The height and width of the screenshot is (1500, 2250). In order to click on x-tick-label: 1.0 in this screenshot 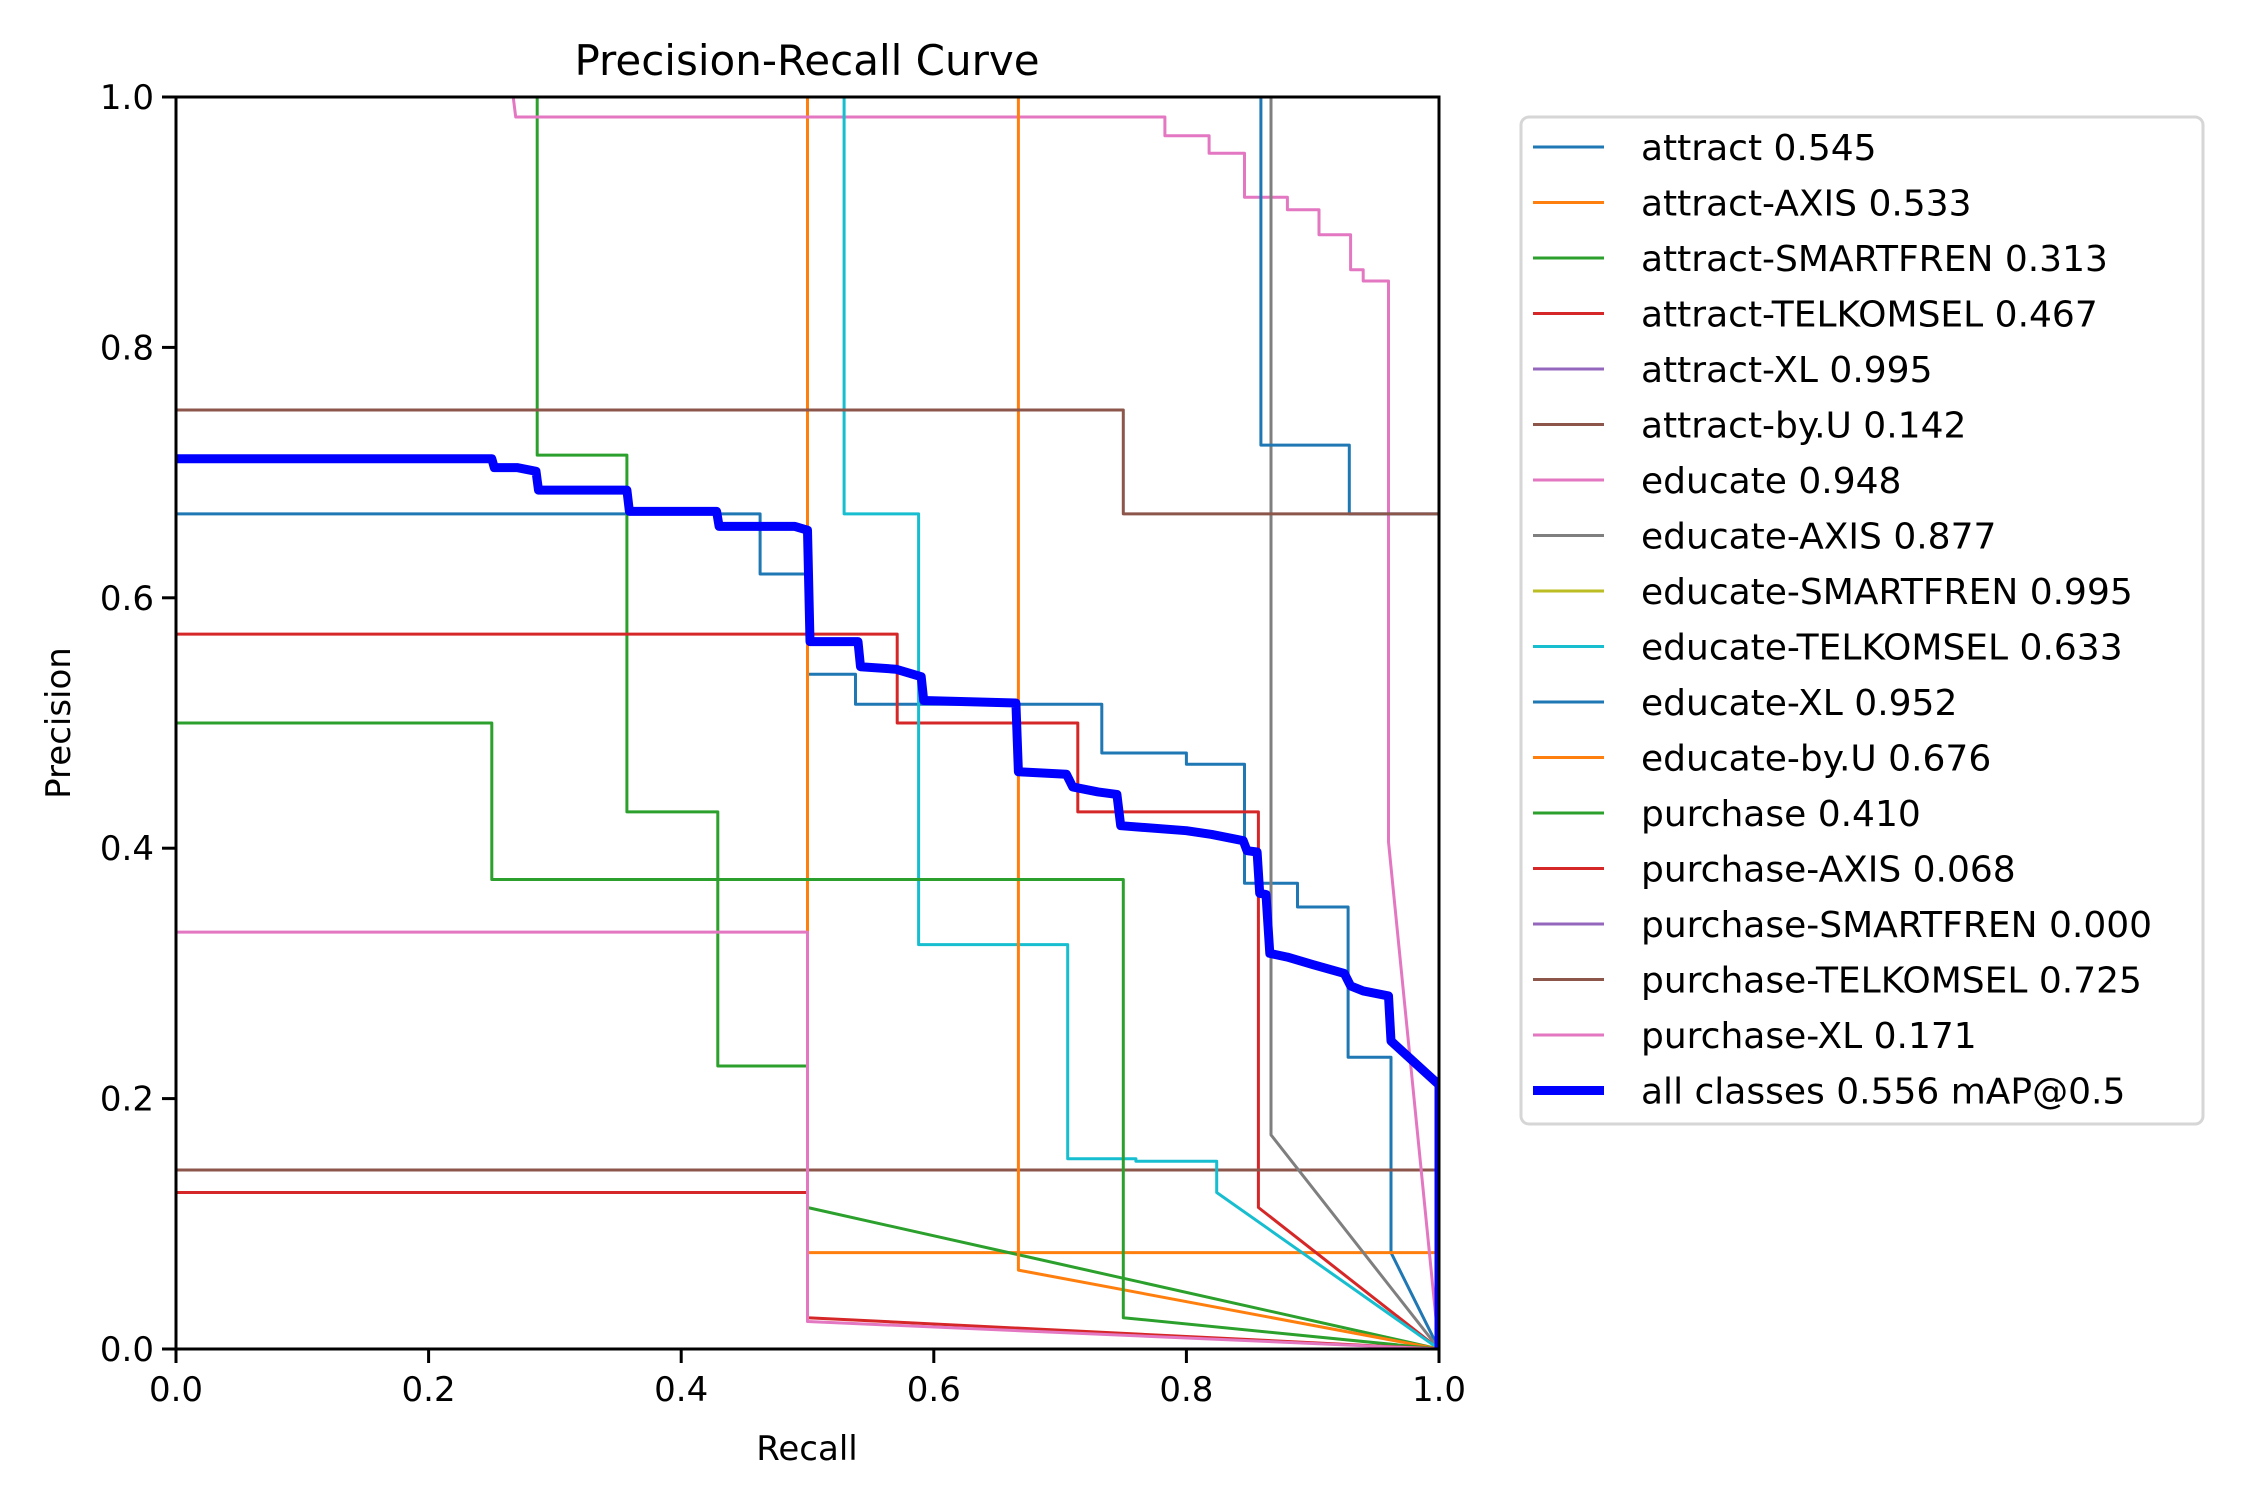, I will do `click(1439, 1390)`.